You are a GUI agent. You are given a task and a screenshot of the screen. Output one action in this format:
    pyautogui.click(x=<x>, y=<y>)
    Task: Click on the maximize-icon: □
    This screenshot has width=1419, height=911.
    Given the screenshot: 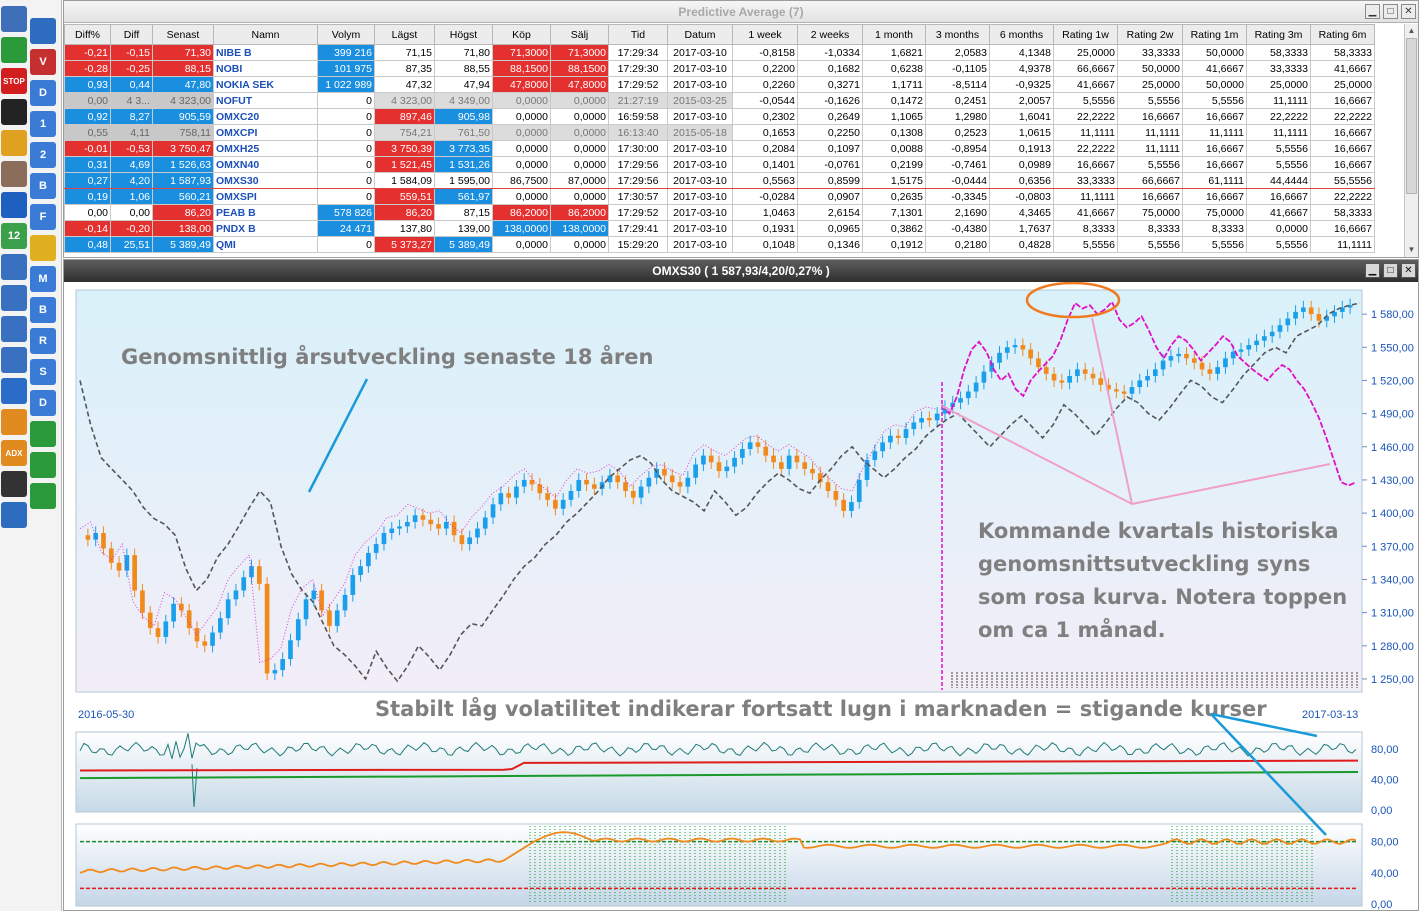 What is the action you would take?
    pyautogui.click(x=1390, y=11)
    